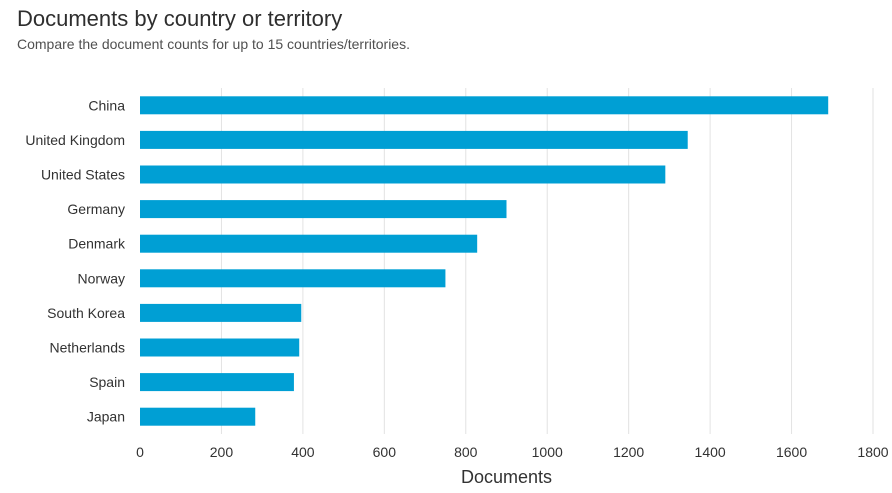  What do you see at coordinates (101, 278) in the screenshot?
I see `category-label: Norway` at bounding box center [101, 278].